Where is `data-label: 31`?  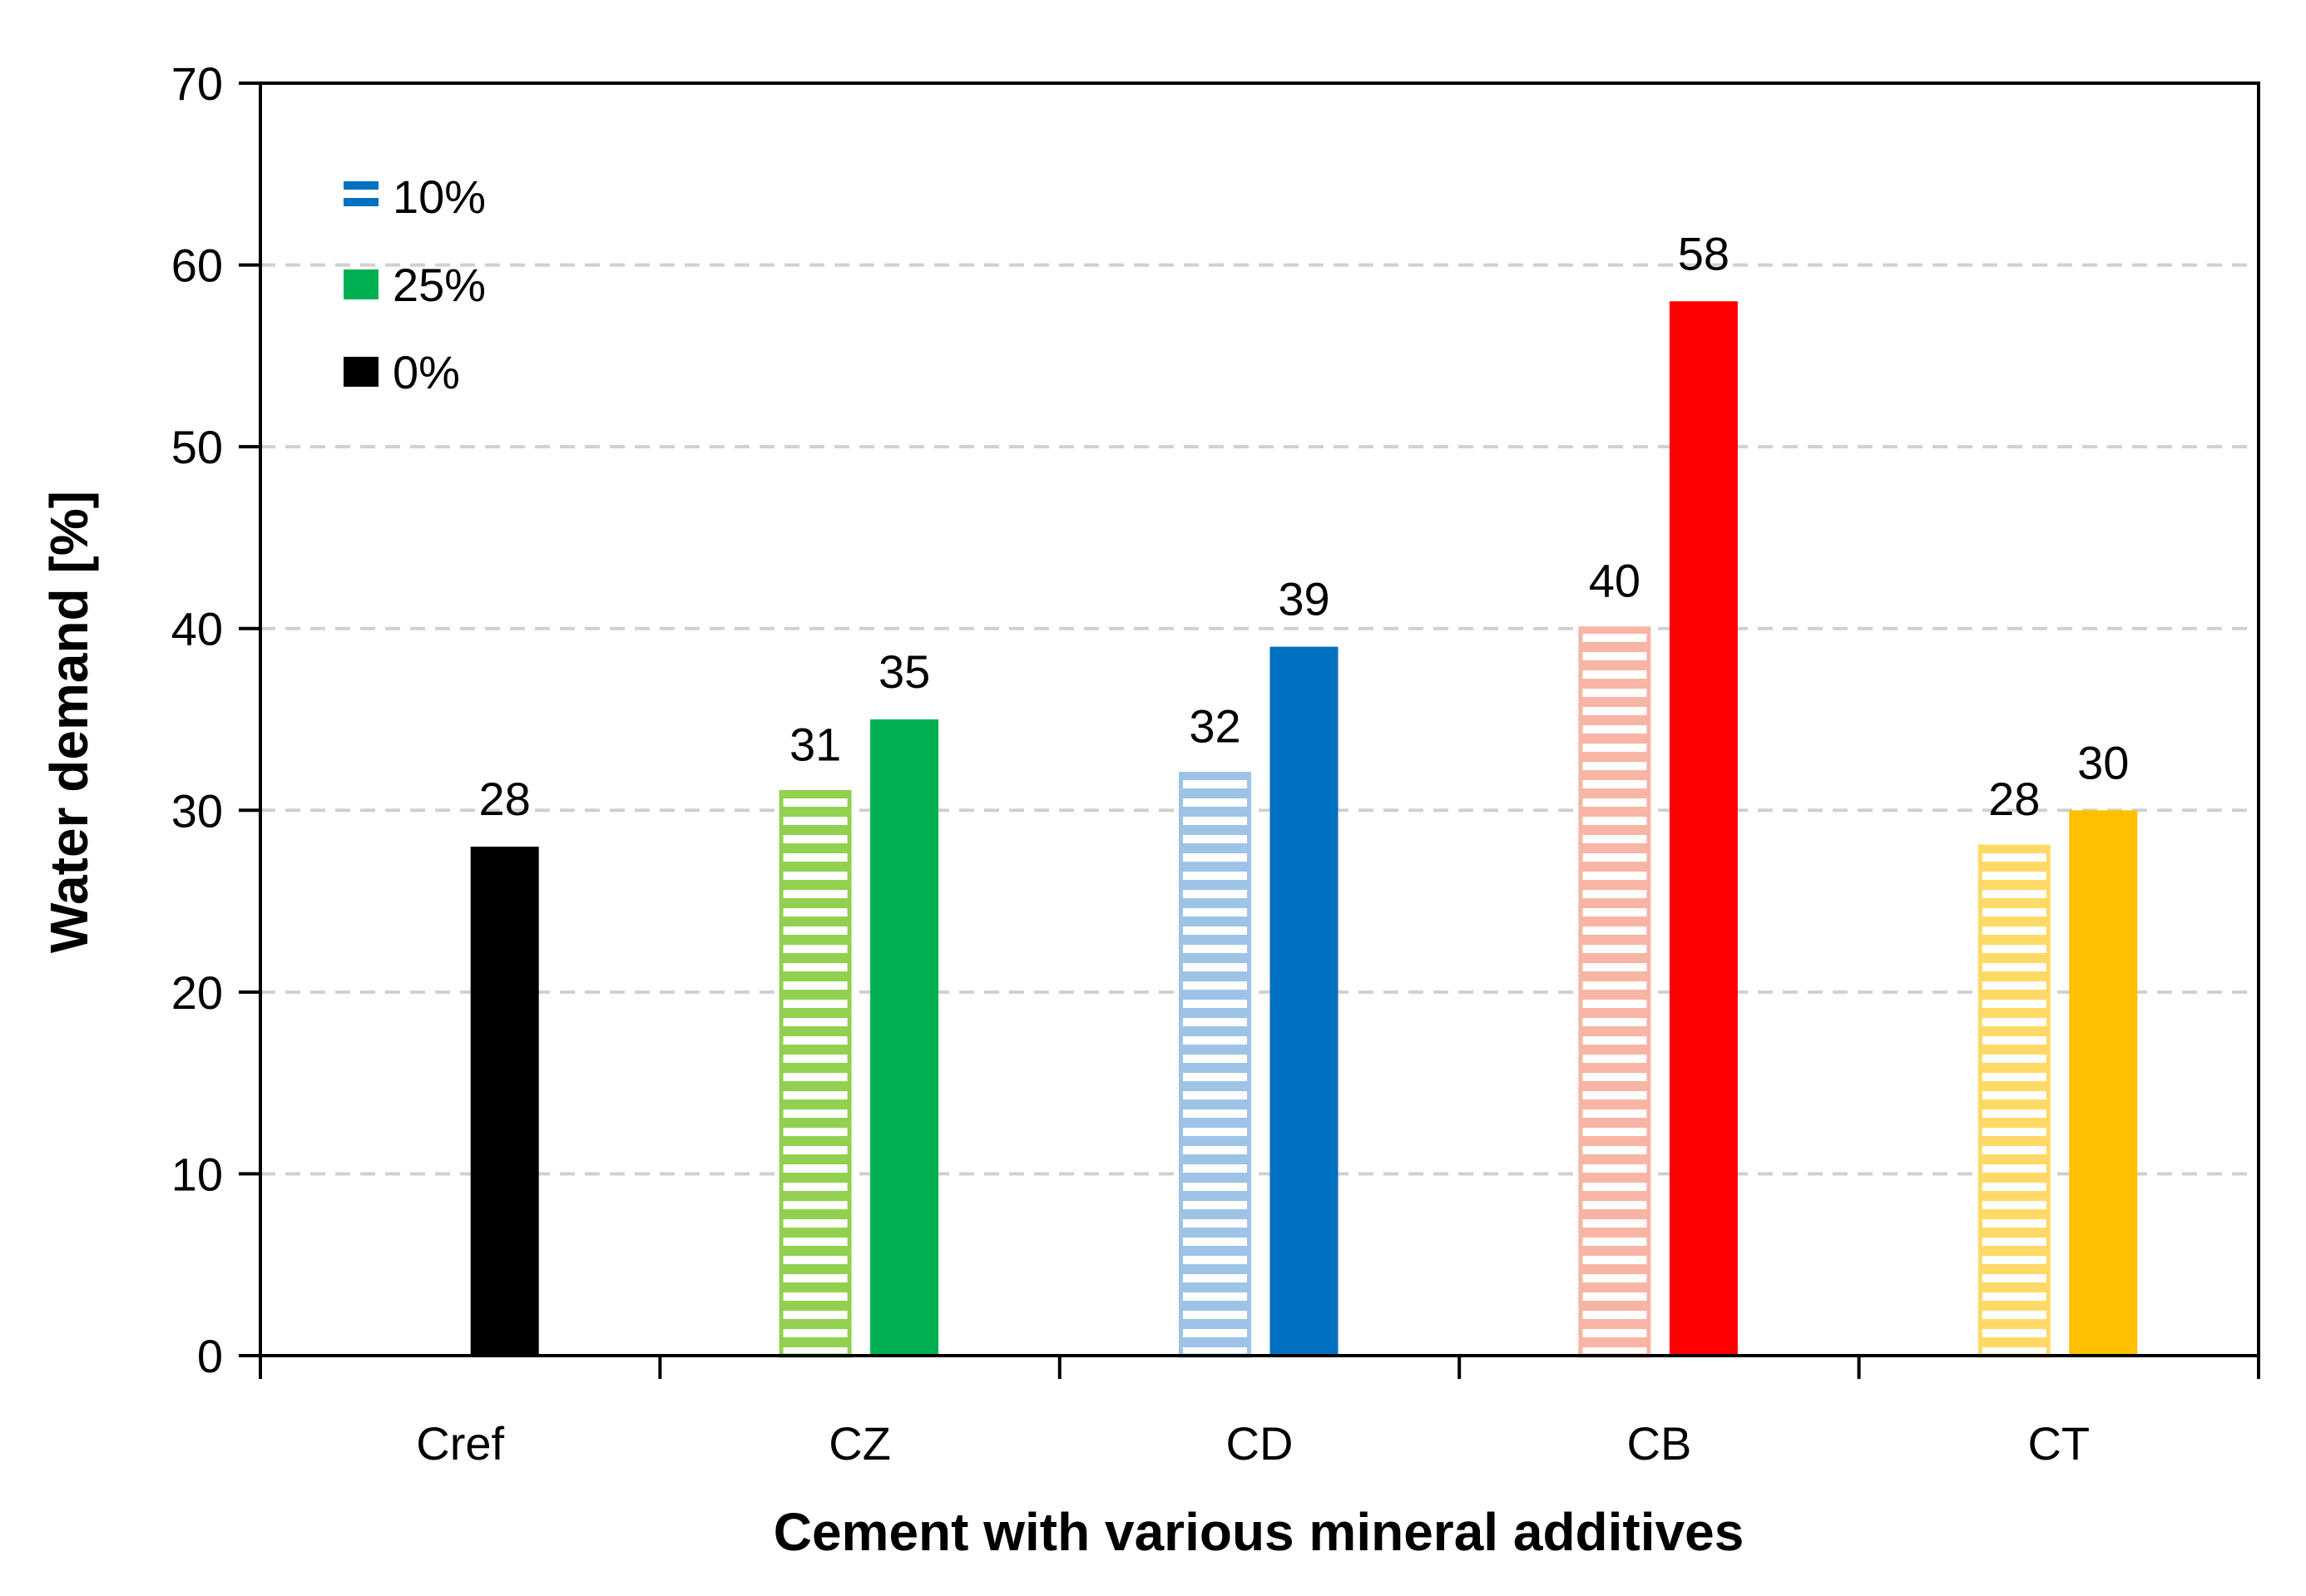
data-label: 31 is located at coordinates (815, 744).